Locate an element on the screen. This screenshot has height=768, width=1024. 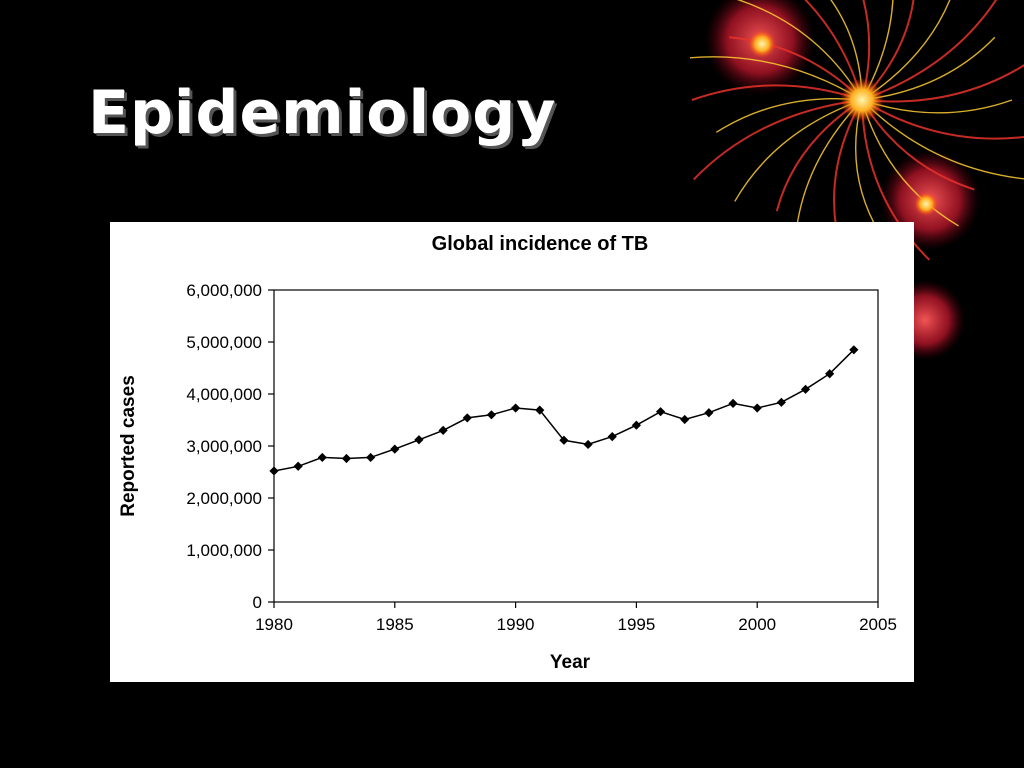
x-tick-label: 1990 is located at coordinates (516, 624).